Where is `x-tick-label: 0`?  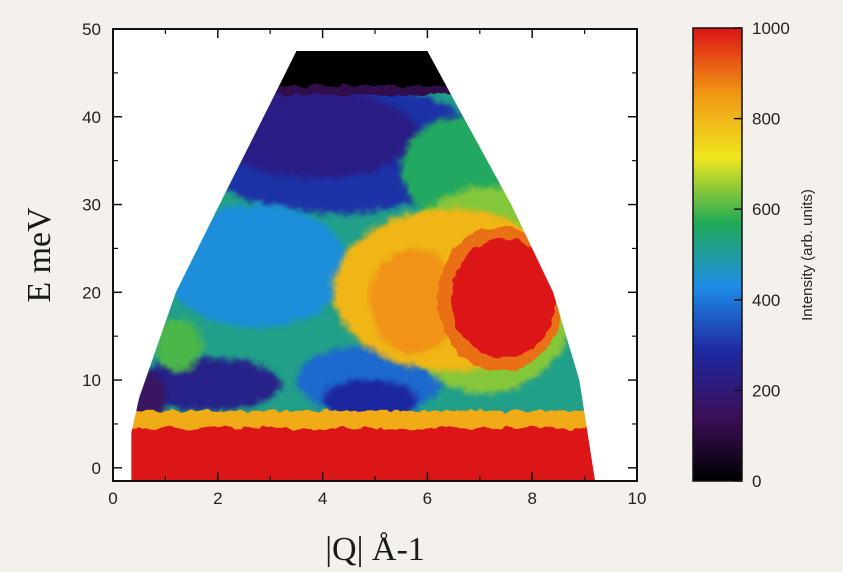
x-tick-label: 0 is located at coordinates (112, 498).